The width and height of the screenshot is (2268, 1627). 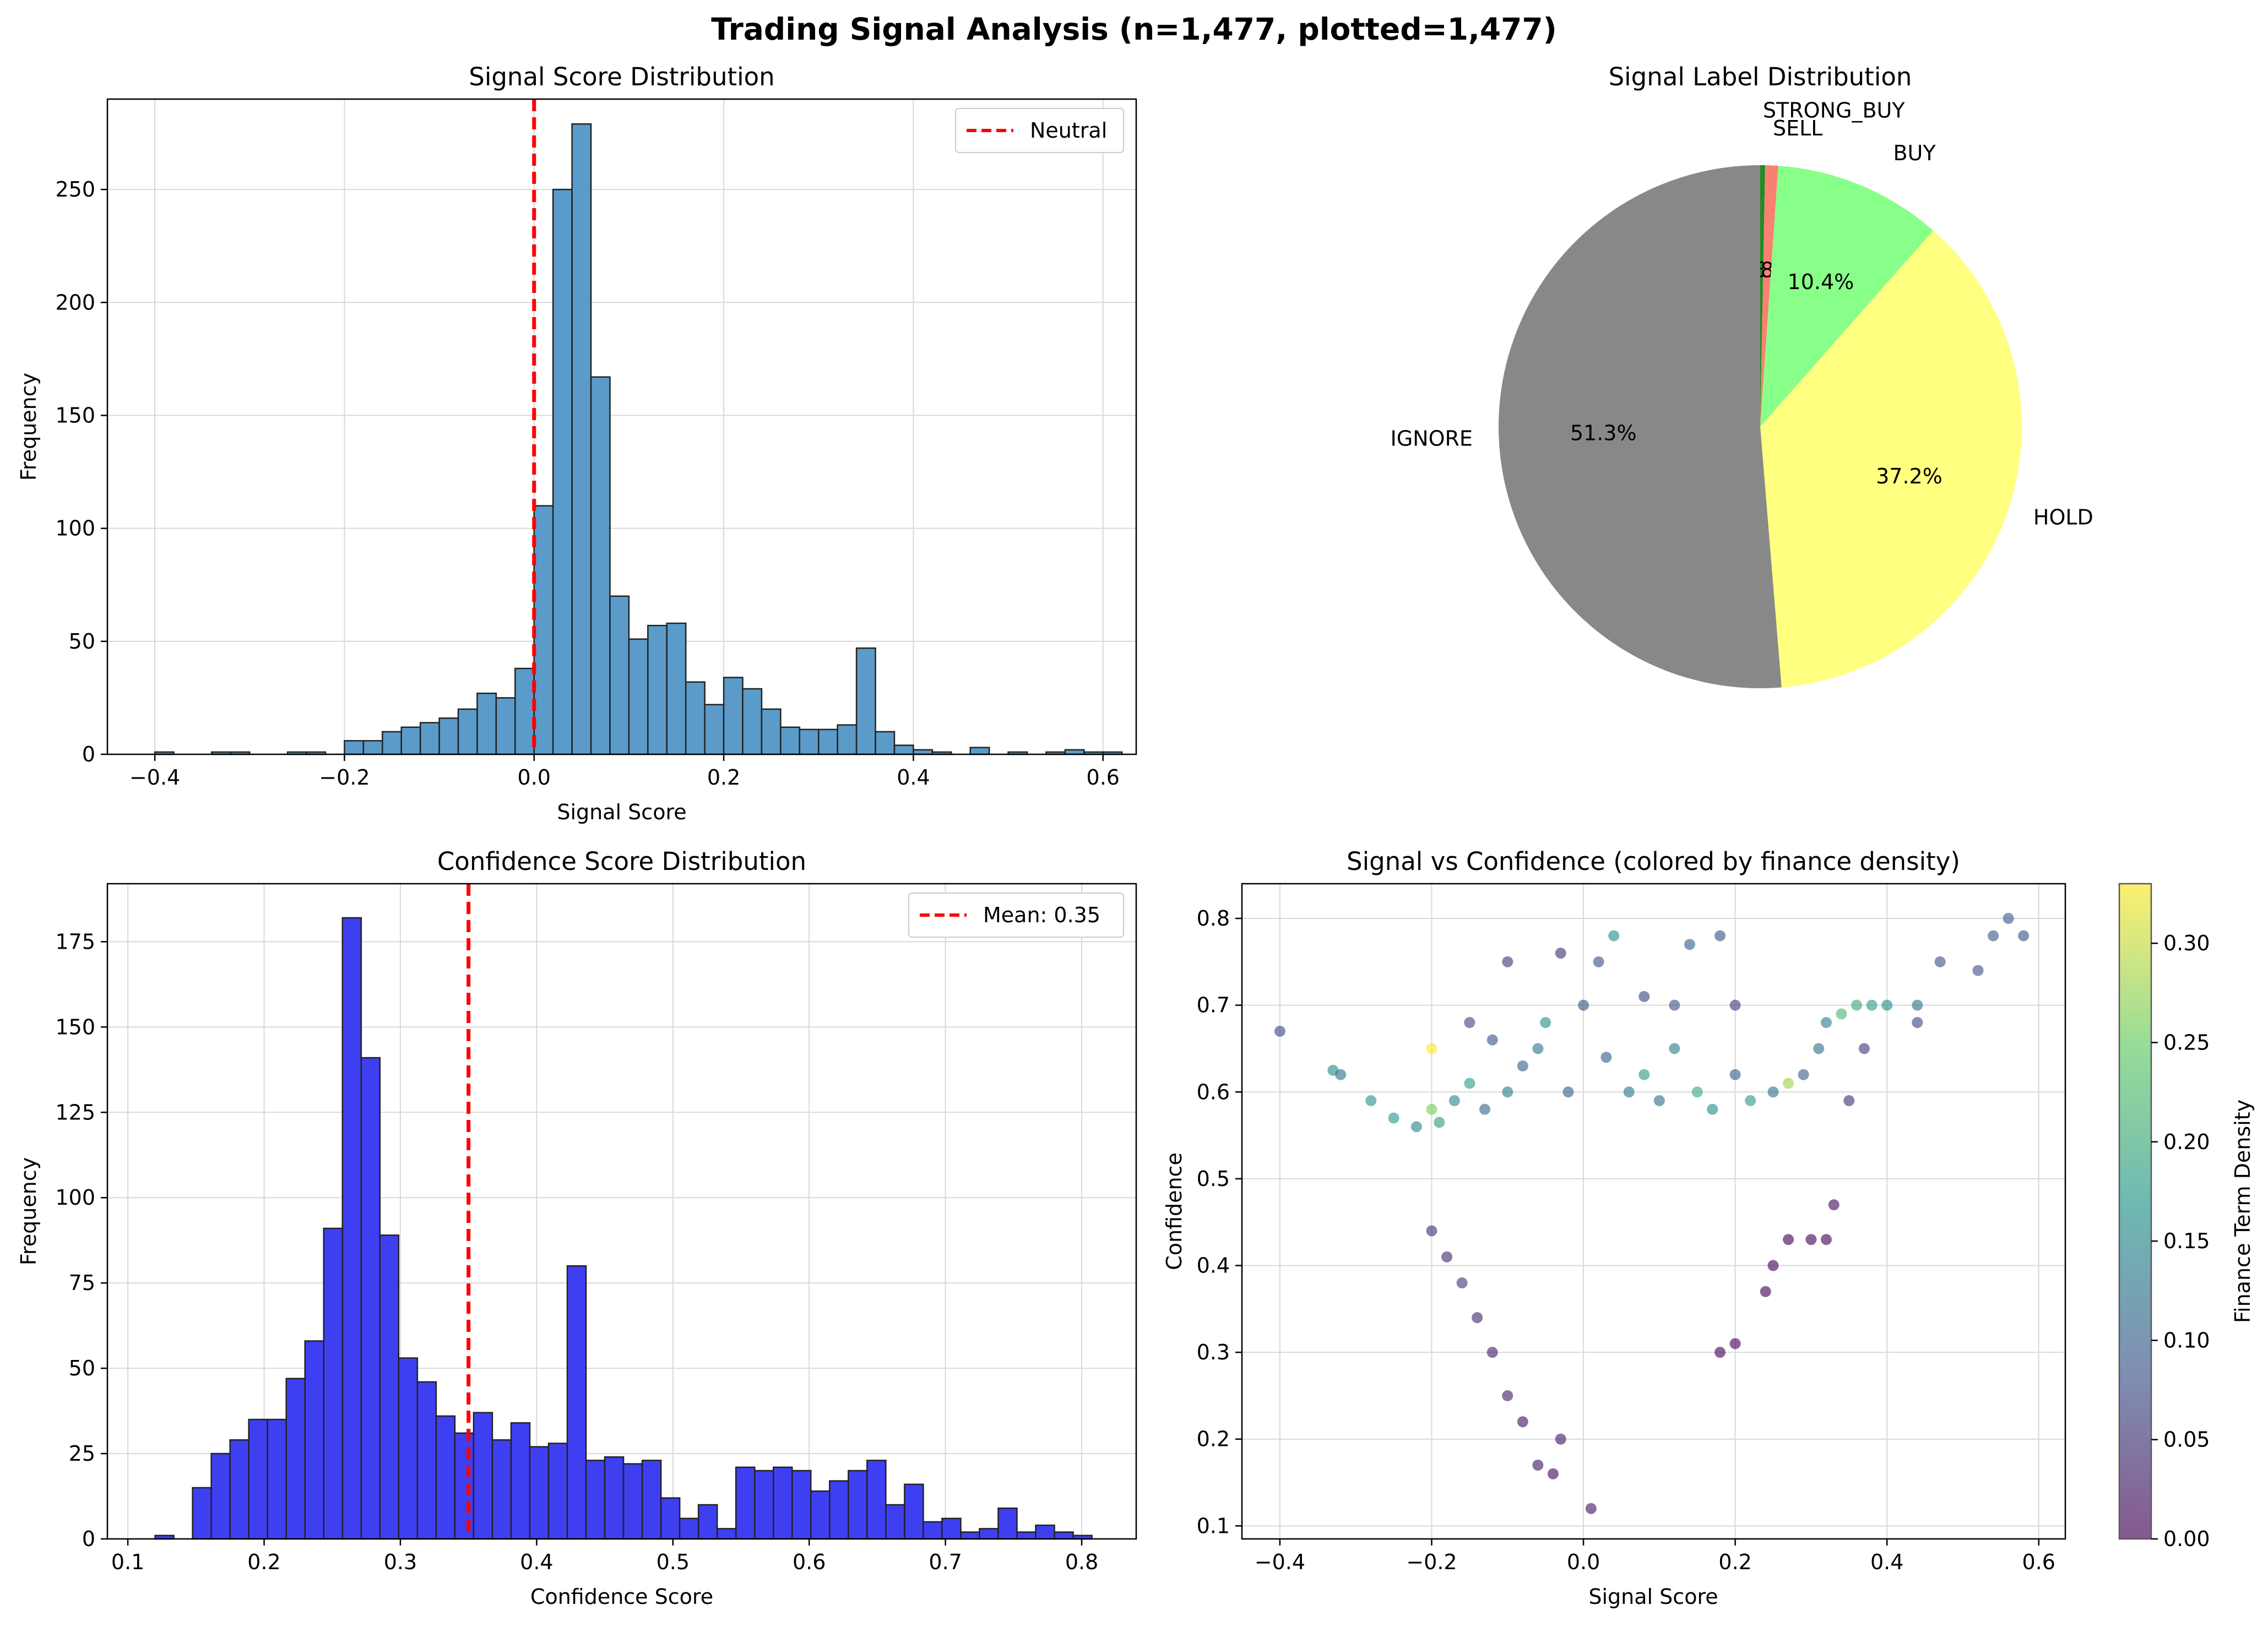 I want to click on colorbar-tick-label: 0.00, so click(x=2187, y=1539).